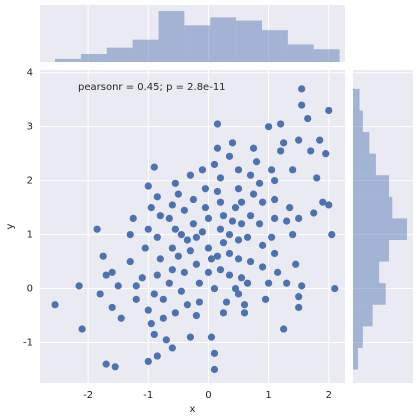  What do you see at coordinates (329, 395) in the screenshot?
I see `x-tick-label: 2` at bounding box center [329, 395].